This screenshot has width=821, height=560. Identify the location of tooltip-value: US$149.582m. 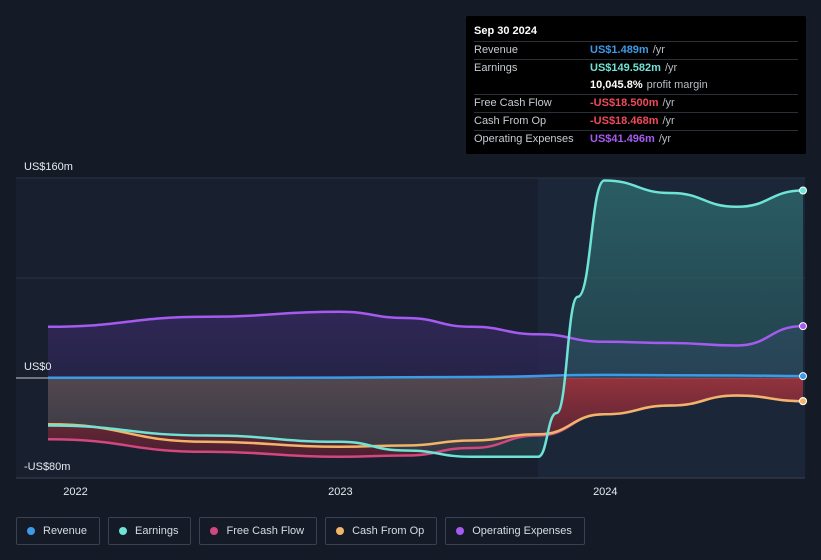
(625, 68).